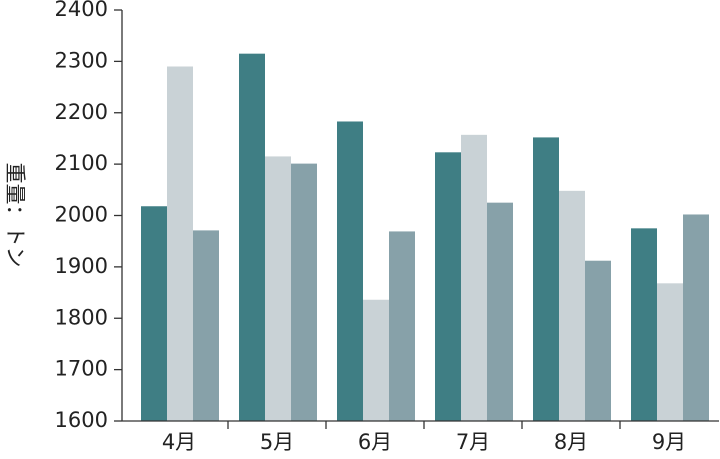 The width and height of the screenshot is (720, 459). I want to click on x-tick-label: 6月, so click(375, 442).